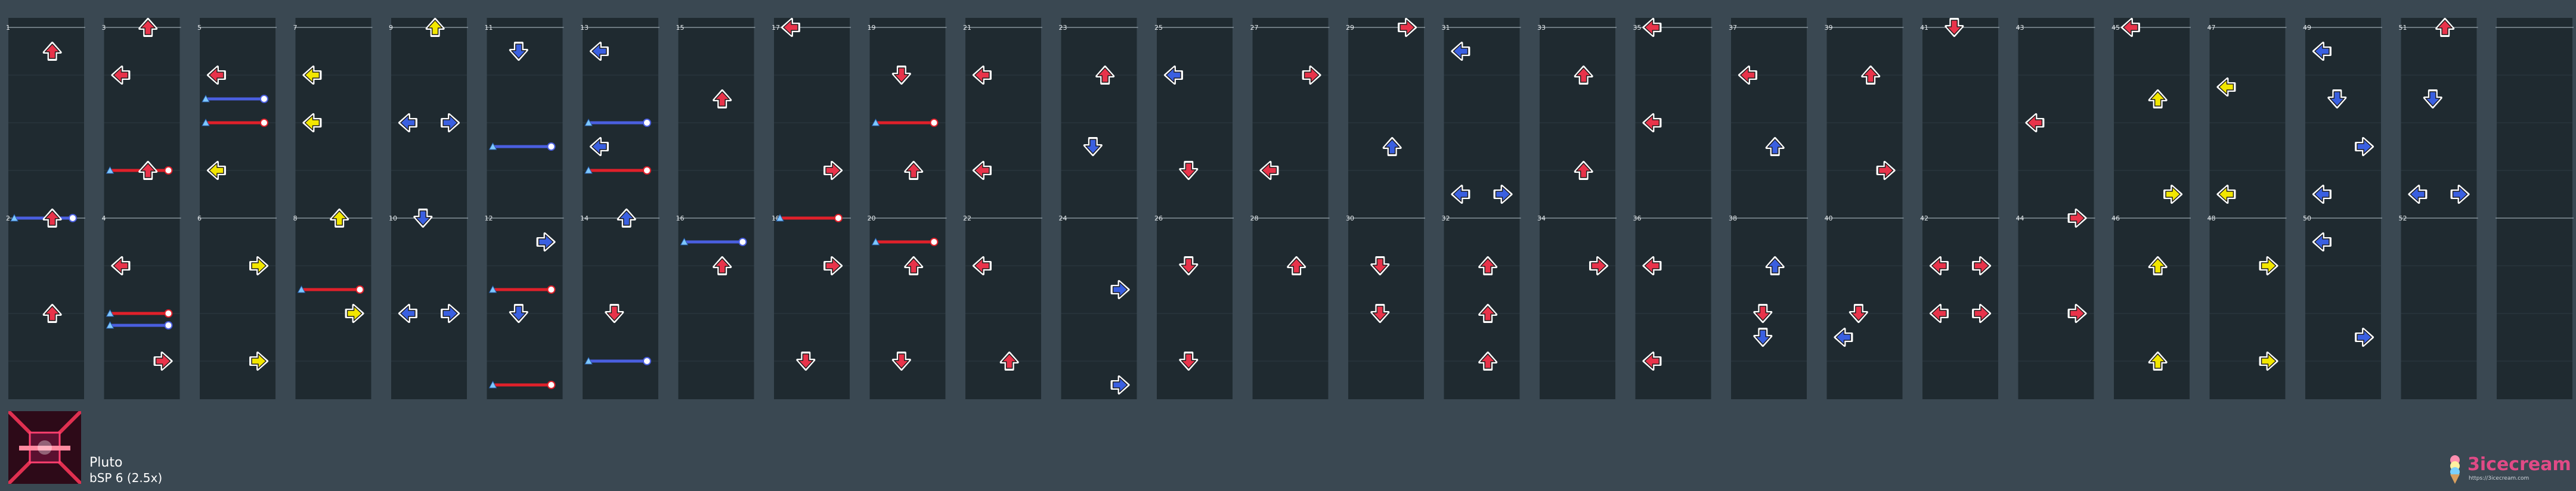 The image size is (2576, 491). What do you see at coordinates (2115, 218) in the screenshot?
I see `measure-label: 46` at bounding box center [2115, 218].